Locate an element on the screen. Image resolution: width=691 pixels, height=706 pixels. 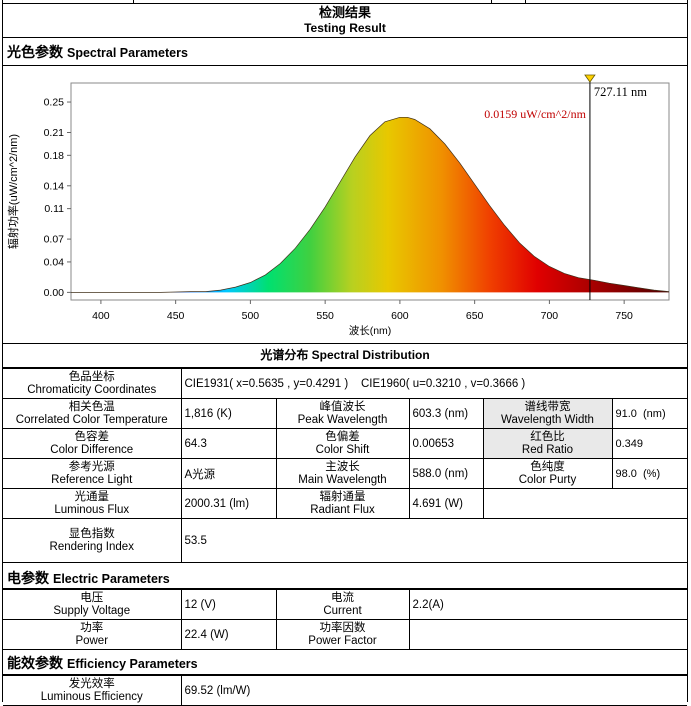
label-cn: 红色比 is located at coordinates (547, 436).